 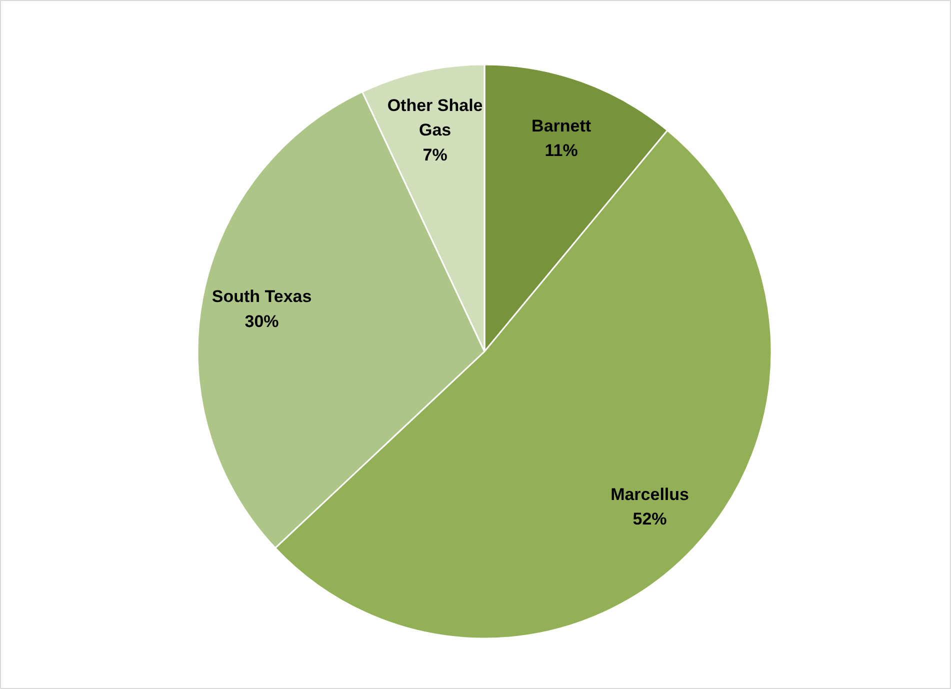 I want to click on data-label: 30%, so click(x=261, y=321).